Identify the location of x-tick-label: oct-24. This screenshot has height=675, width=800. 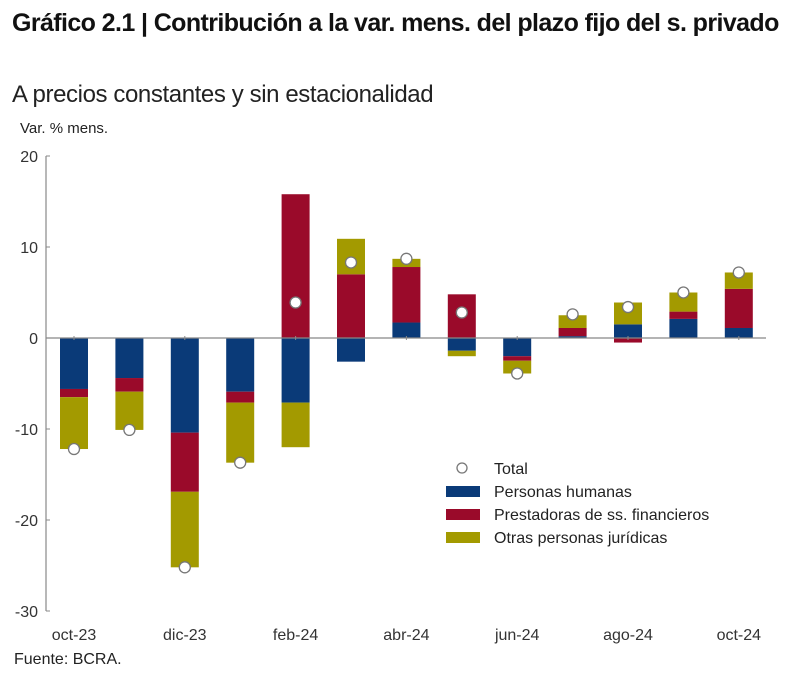
(739, 635).